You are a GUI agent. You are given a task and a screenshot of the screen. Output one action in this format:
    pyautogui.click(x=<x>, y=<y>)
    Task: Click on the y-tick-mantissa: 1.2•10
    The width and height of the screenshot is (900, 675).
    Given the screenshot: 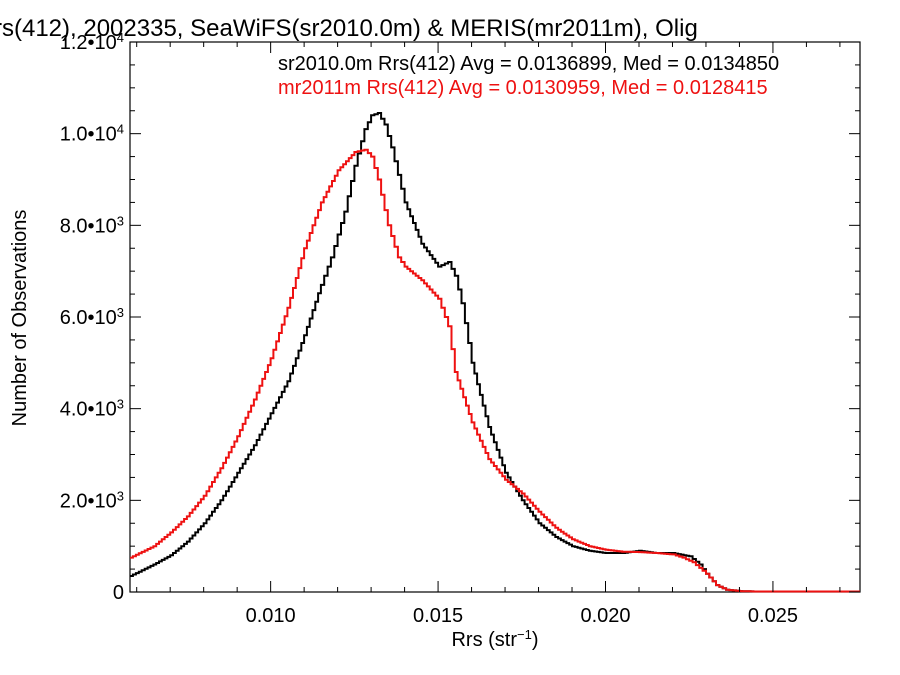 What is the action you would take?
    pyautogui.click(x=88, y=43)
    